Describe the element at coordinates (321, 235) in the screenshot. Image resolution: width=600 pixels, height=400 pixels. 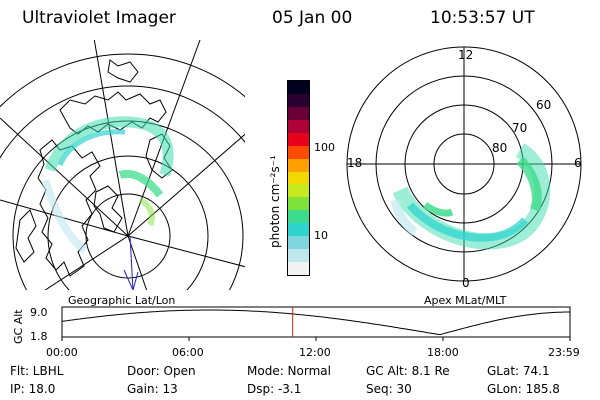
I see `colorbar-tick-10: 10` at that location.